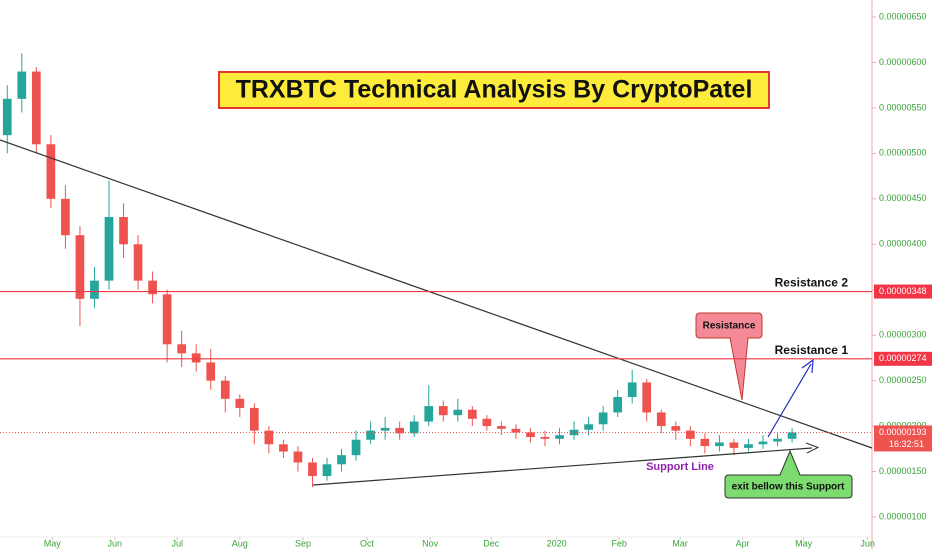 This screenshot has width=932, height=550. What do you see at coordinates (903, 432) in the screenshot?
I see `price-label: 0.00000193` at bounding box center [903, 432].